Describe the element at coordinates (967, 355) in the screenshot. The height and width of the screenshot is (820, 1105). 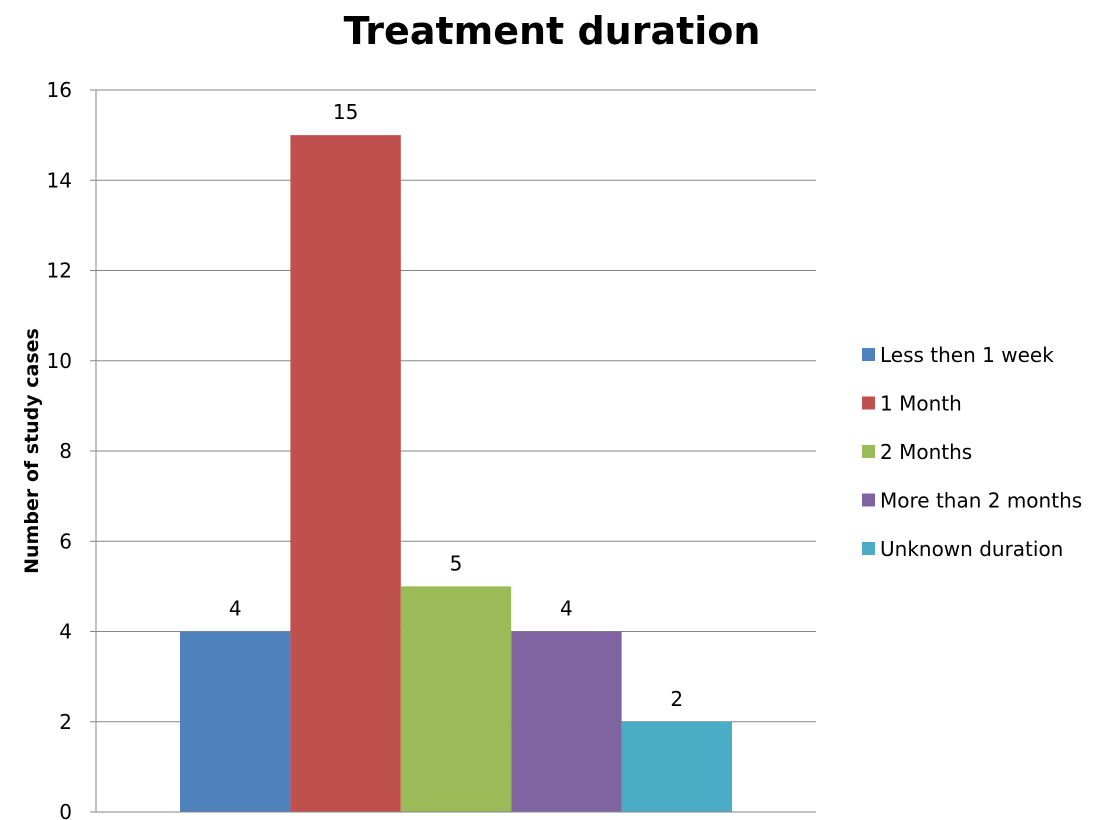
I see `legend-label: Less then 1 week` at that location.